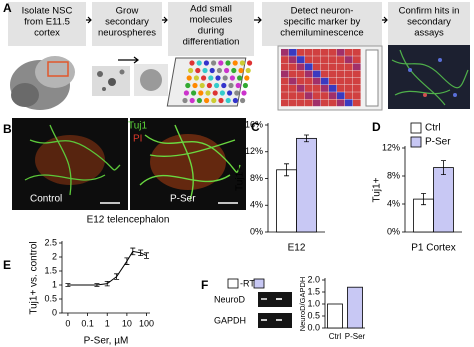 The width and height of the screenshot is (474, 347). I want to click on step-text: specific marker by, so click(322, 22).